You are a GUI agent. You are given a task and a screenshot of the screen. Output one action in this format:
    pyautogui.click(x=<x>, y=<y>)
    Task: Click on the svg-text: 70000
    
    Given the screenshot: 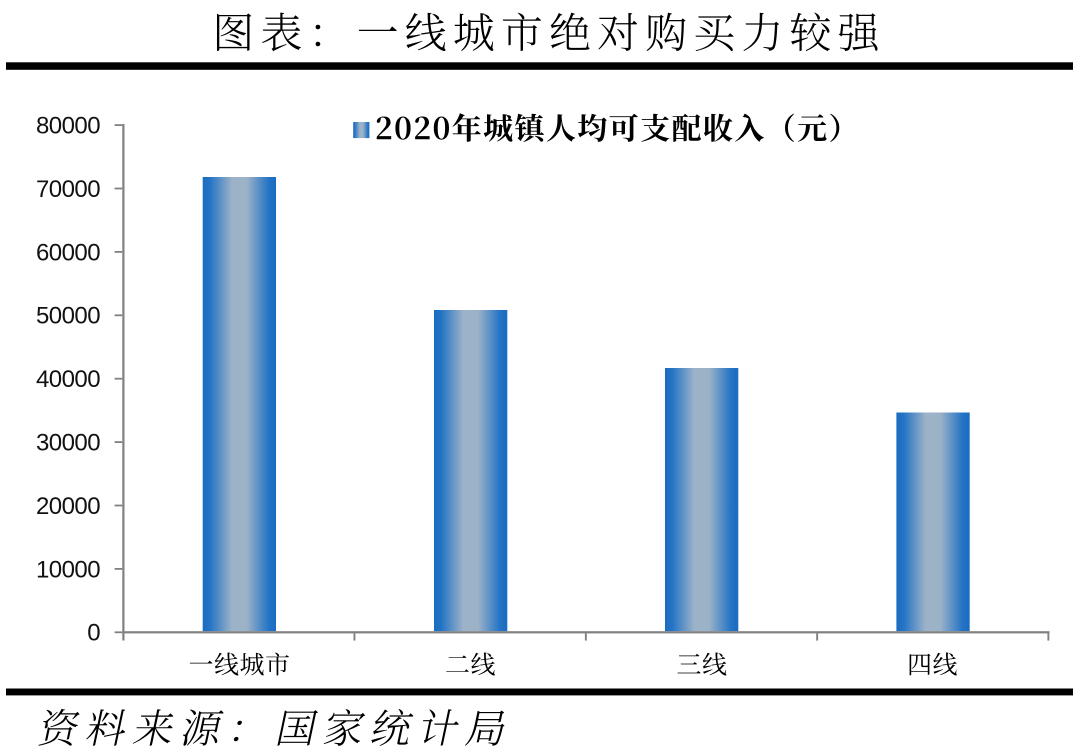 What is the action you would take?
    pyautogui.click(x=68, y=189)
    